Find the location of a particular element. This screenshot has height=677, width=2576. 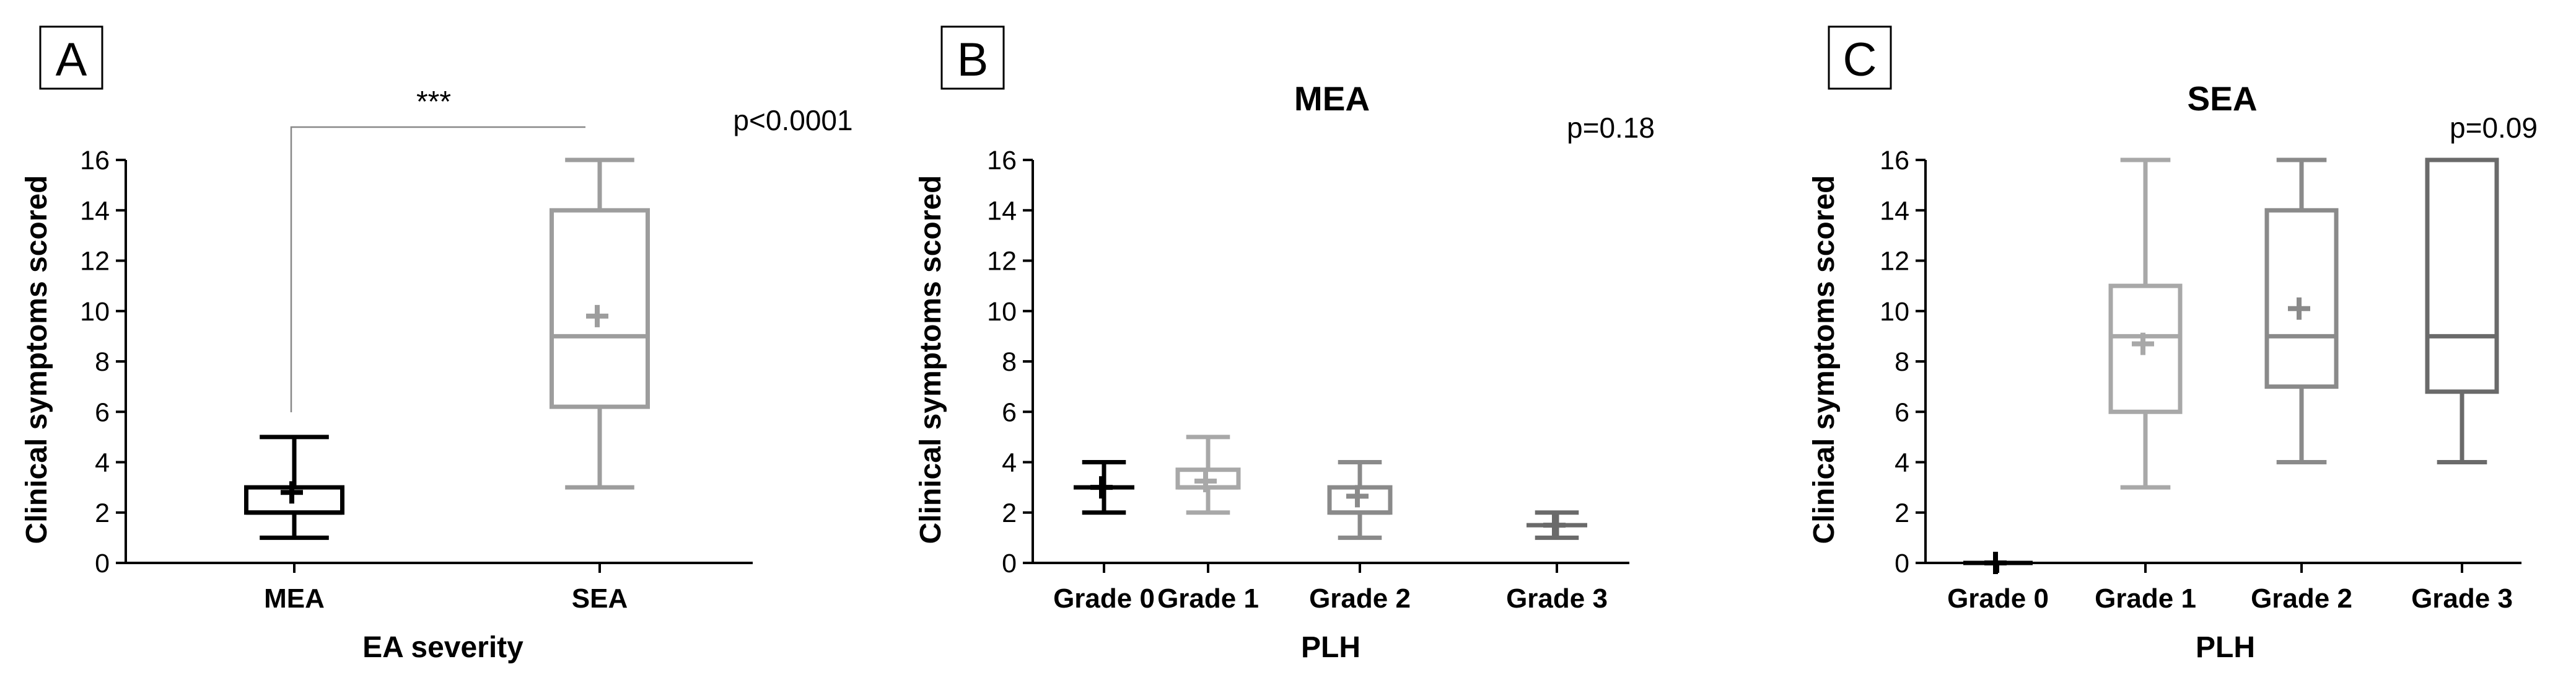

panel-c-title: SEA is located at coordinates (2222, 98).